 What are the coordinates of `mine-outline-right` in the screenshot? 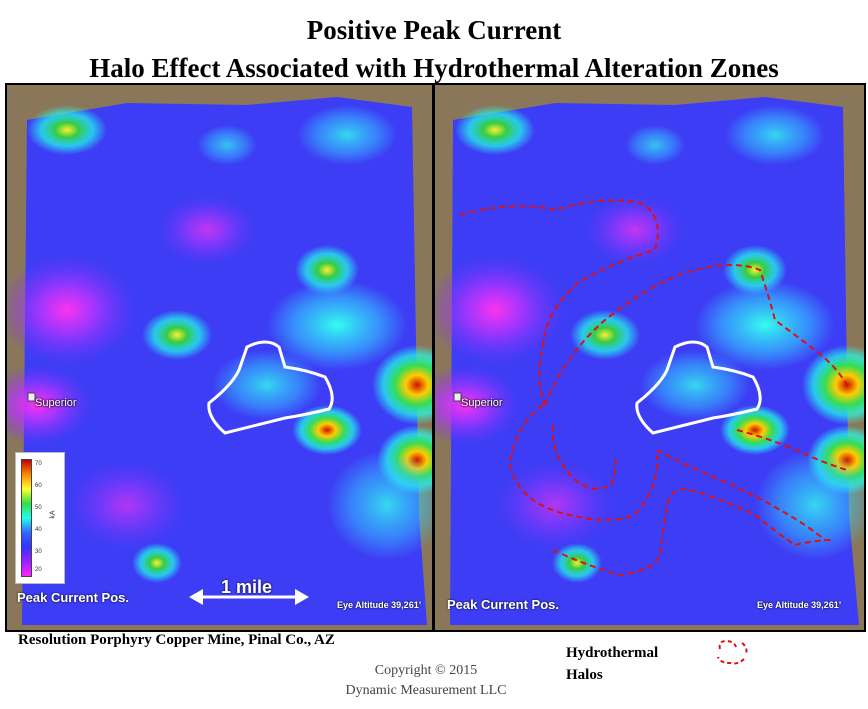 It's located at (698, 387).